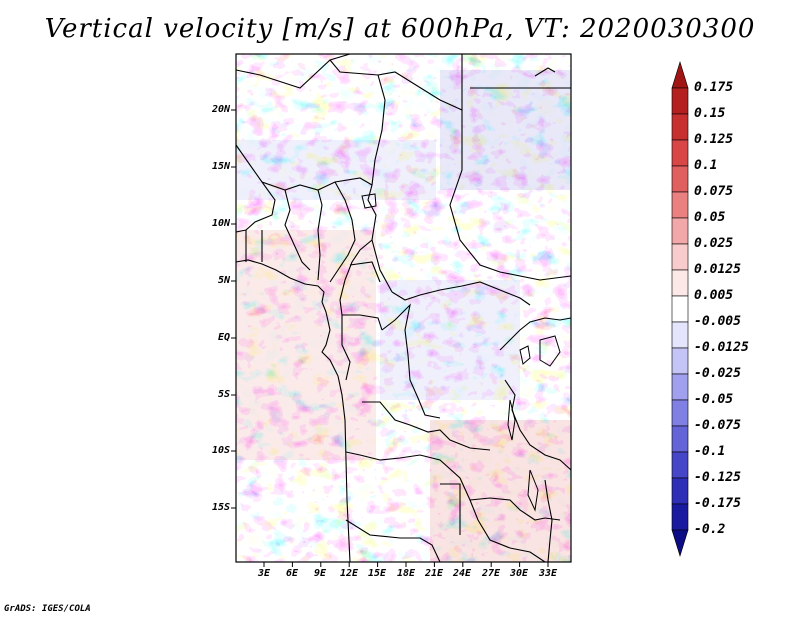 This screenshot has height=618, width=800. Describe the element at coordinates (714, 243) in the screenshot. I see `colorbar-level-label: 0.025` at that location.